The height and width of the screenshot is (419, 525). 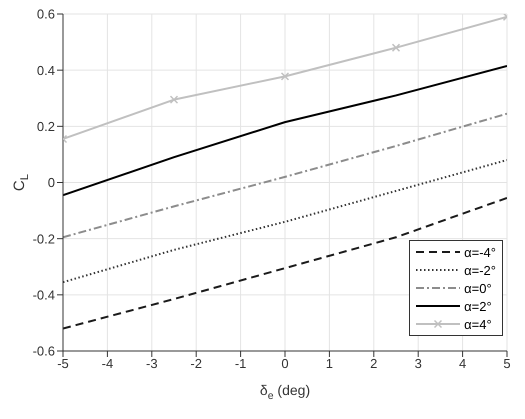 I want to click on y-tick-label: -0.6, so click(x=43, y=351).